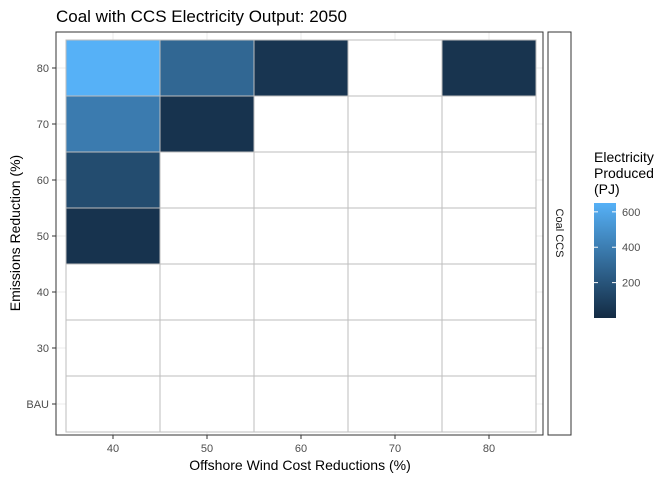 The height and width of the screenshot is (480, 672). What do you see at coordinates (631, 284) in the screenshot?
I see `legend-tick-label: 200` at bounding box center [631, 284].